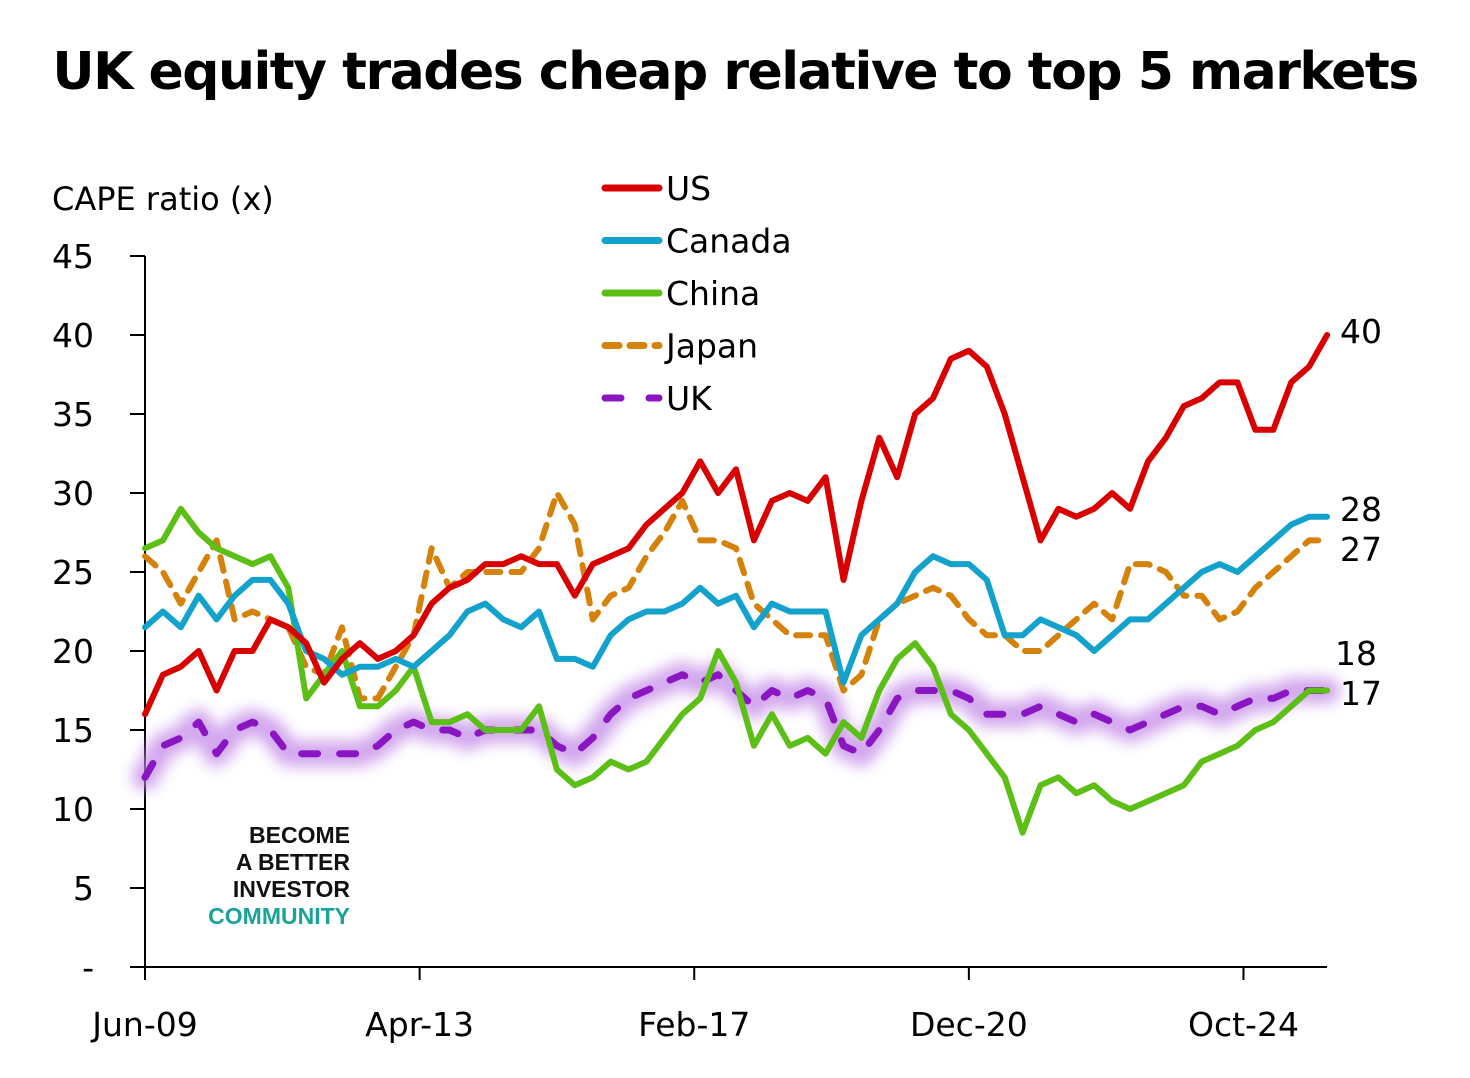 This screenshot has height=1078, width=1470. Describe the element at coordinates (292, 862) in the screenshot. I see `watermark-line-2: A BETTER` at that location.